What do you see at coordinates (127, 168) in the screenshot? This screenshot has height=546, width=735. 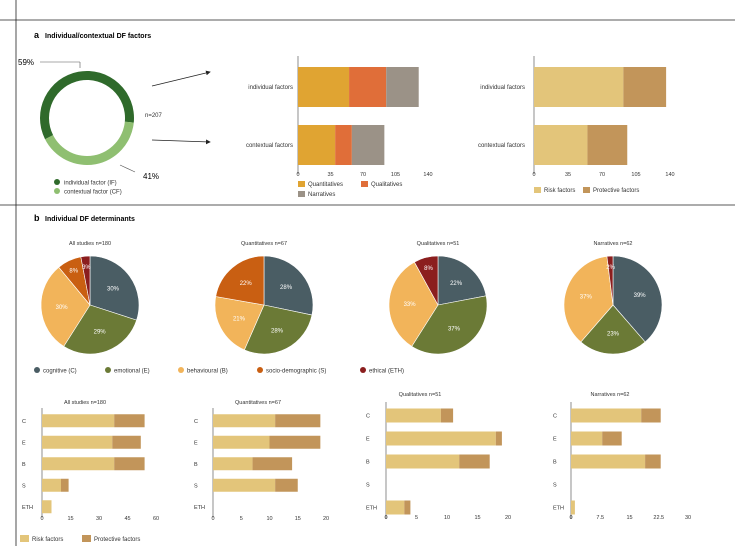 I see `donut-leader-cf` at bounding box center [127, 168].